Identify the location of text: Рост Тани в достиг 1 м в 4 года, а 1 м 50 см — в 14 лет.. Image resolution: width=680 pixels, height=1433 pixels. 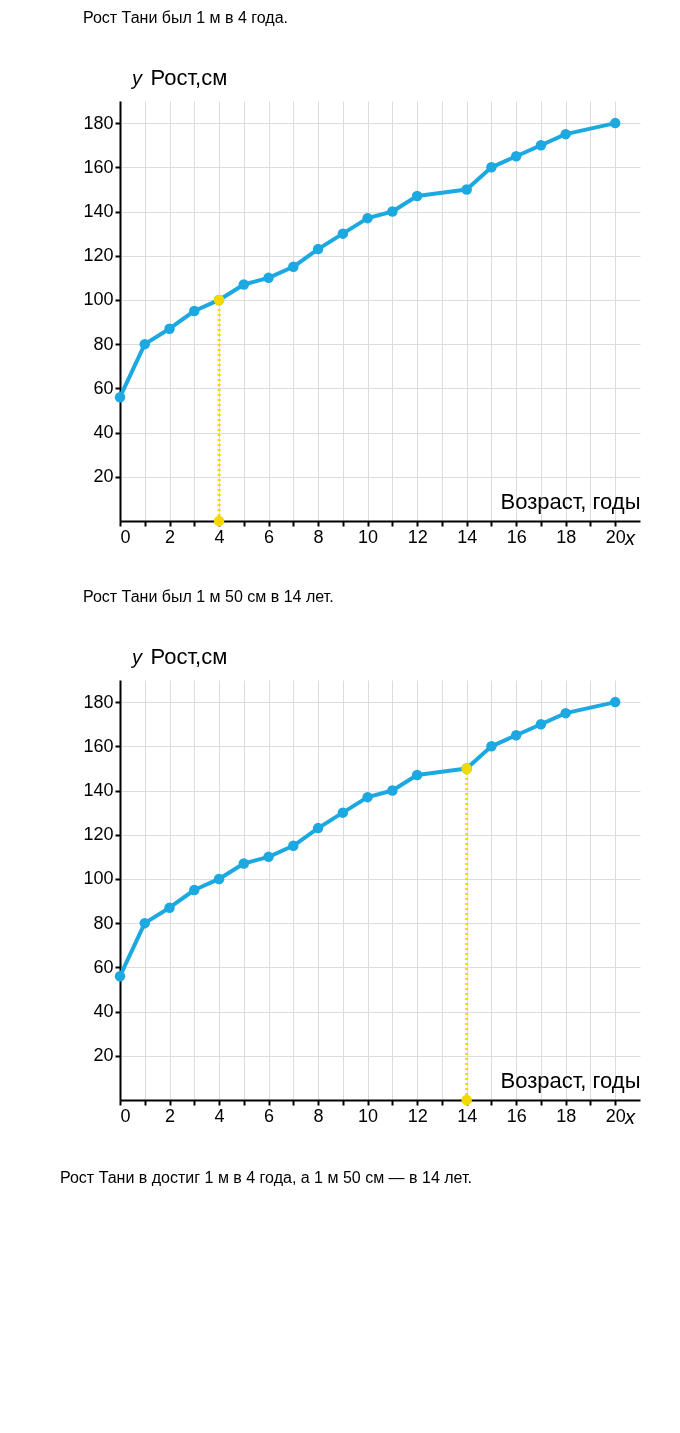
(266, 1177).